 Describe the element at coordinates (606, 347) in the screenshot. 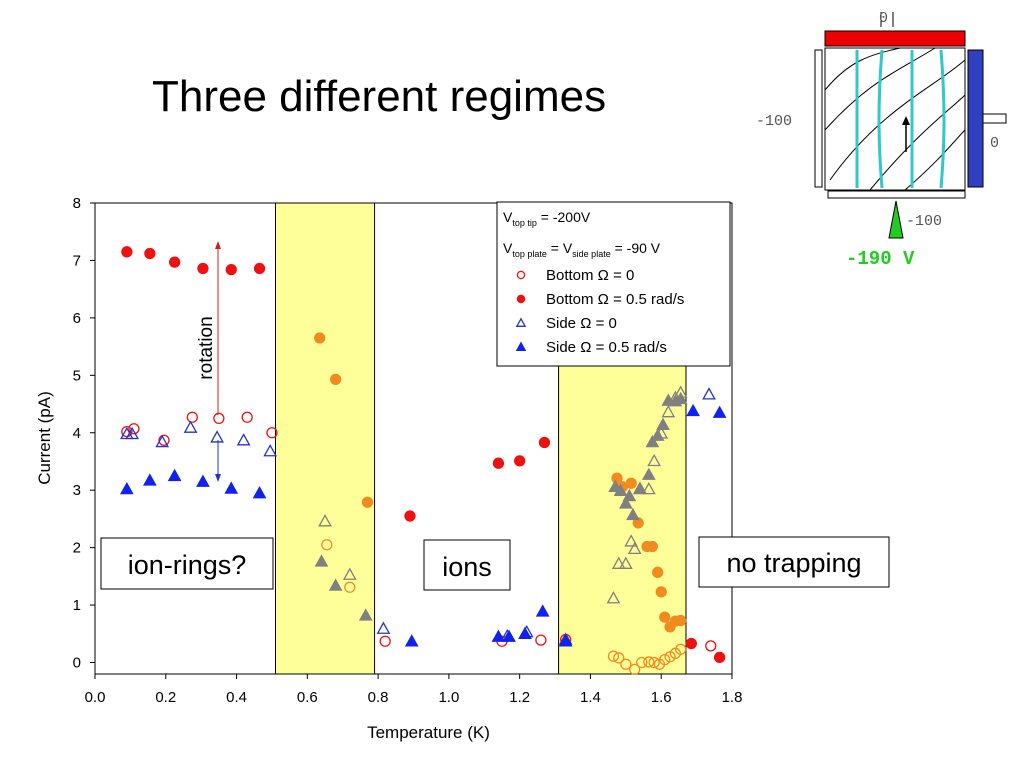

I see `legend-entry-label: Side Ω = 0.5 rad/s` at that location.